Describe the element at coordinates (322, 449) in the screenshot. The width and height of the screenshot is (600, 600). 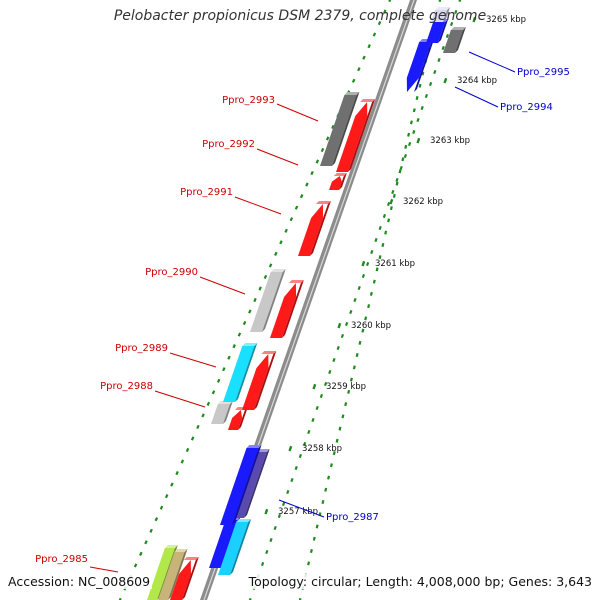
I see `scale-tick-label: 3258 kbp` at that location.